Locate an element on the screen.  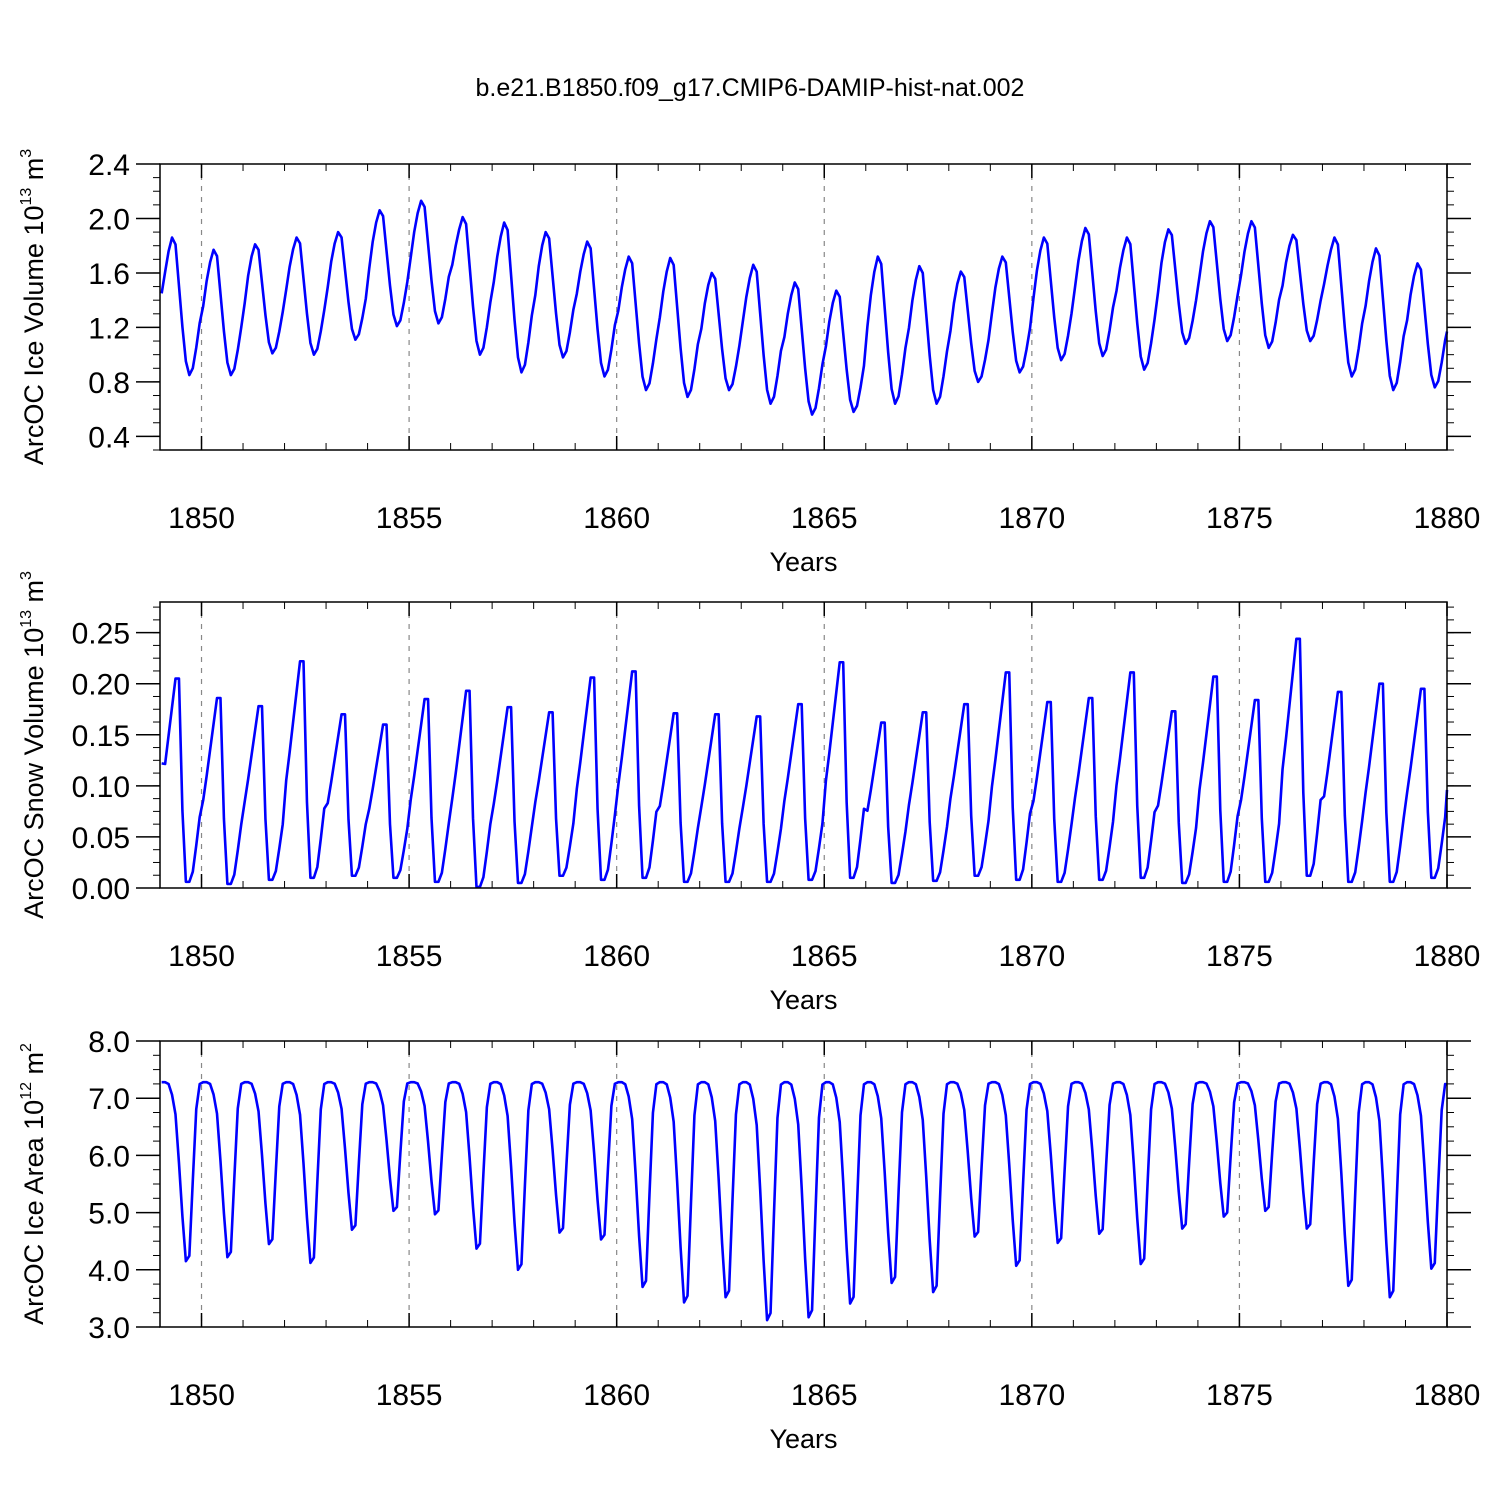
y-tick-label: 2.4 is located at coordinates (109, 165).